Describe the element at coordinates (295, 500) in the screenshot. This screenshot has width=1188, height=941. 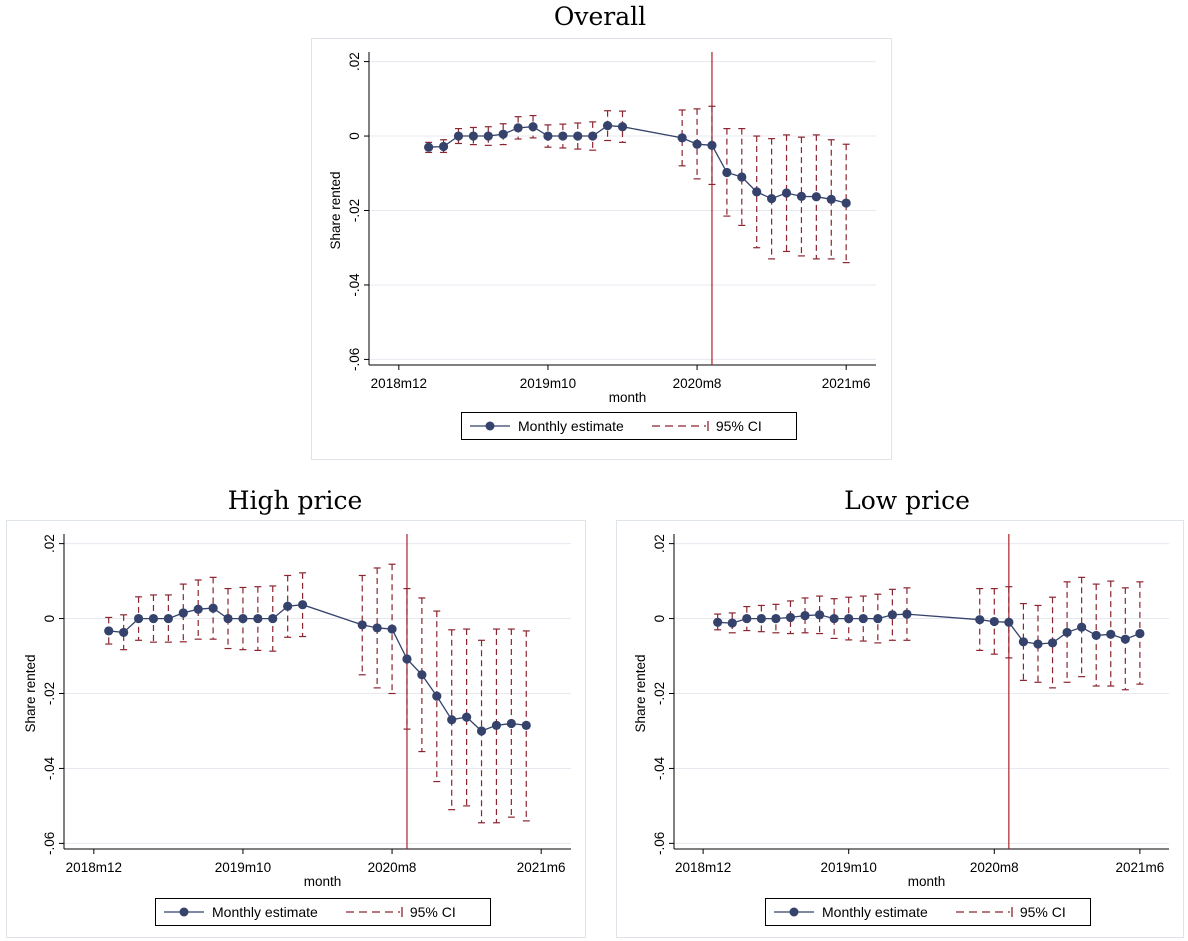
I see `chart-title-high-price: High price` at that location.